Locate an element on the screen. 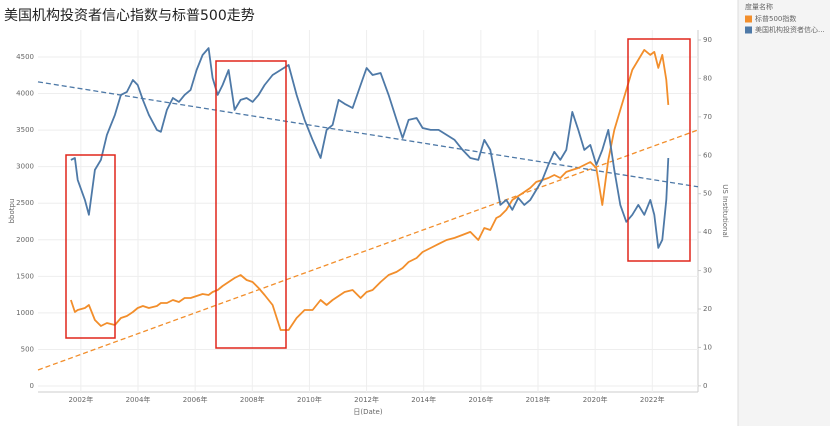 This screenshot has width=830, height=426. x-tick-label: 2014年 is located at coordinates (423, 399).